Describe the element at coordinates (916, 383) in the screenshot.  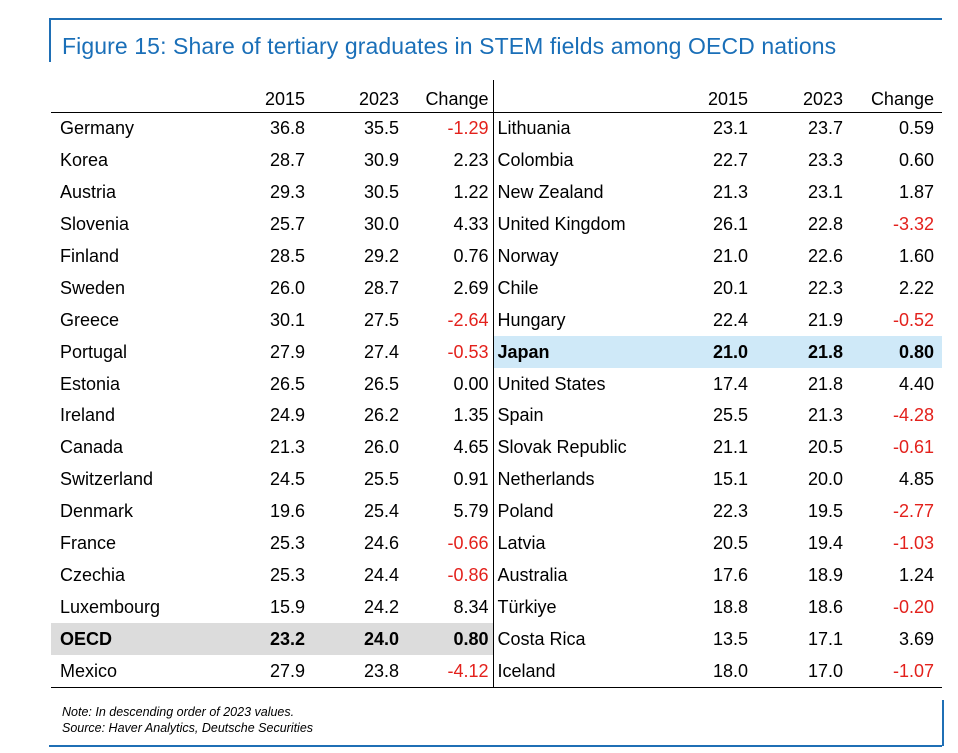
I see `change-cell: 4.40` at that location.